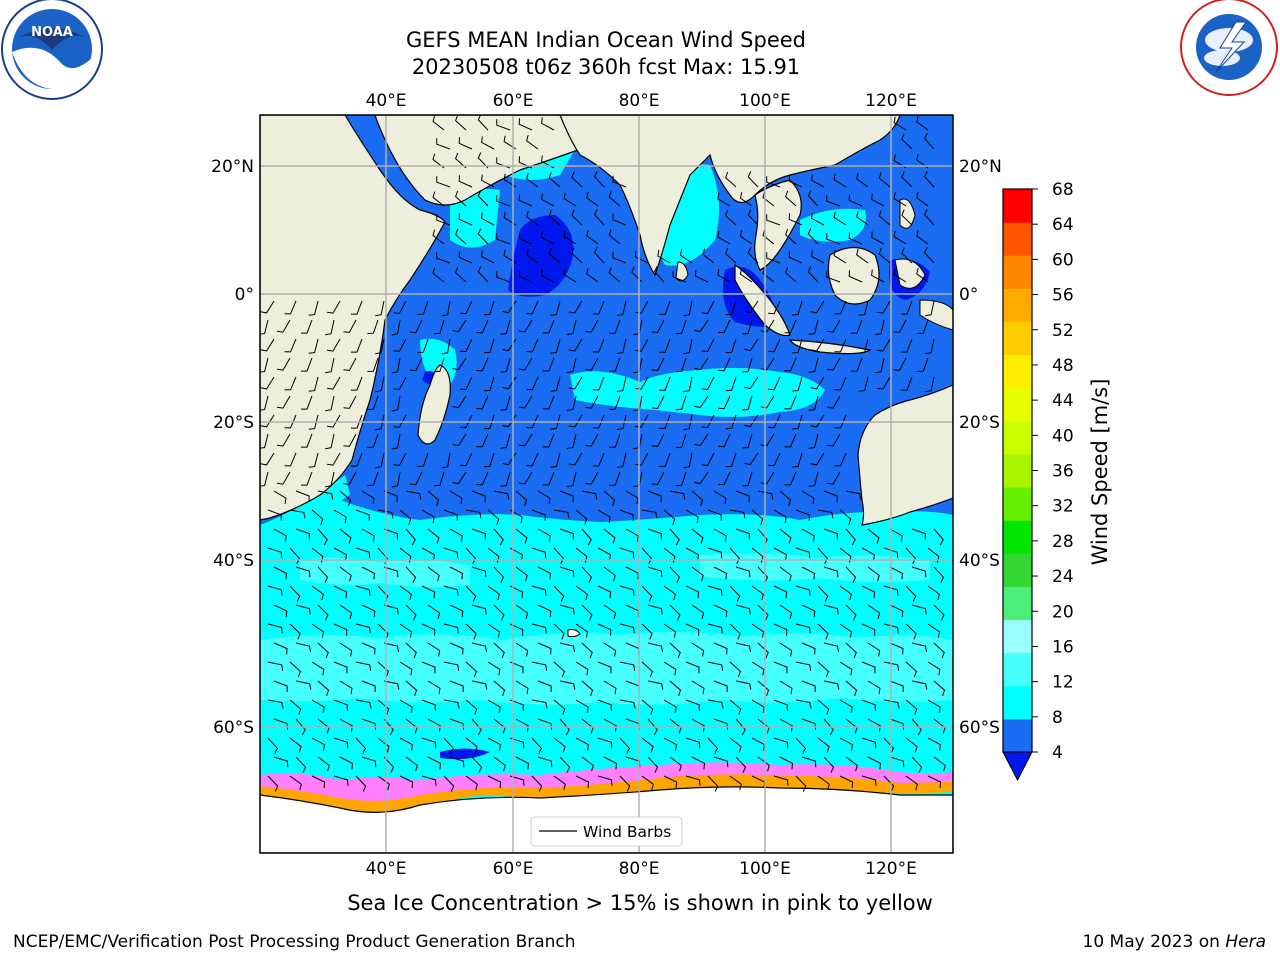 The image size is (1280, 960). I want to click on colorbar-tick-label: 28, so click(1063, 542).